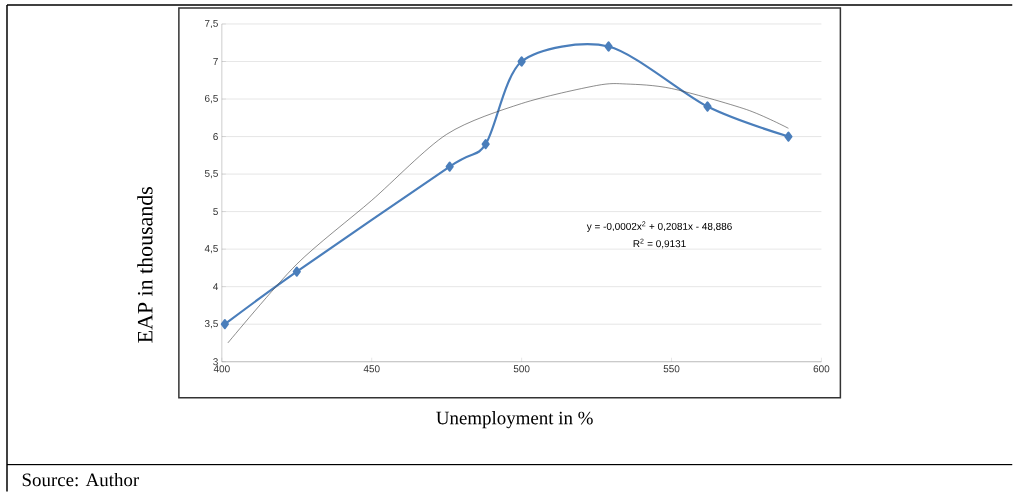  Describe the element at coordinates (216, 286) in the screenshot. I see `y-tick-label: 4` at that location.